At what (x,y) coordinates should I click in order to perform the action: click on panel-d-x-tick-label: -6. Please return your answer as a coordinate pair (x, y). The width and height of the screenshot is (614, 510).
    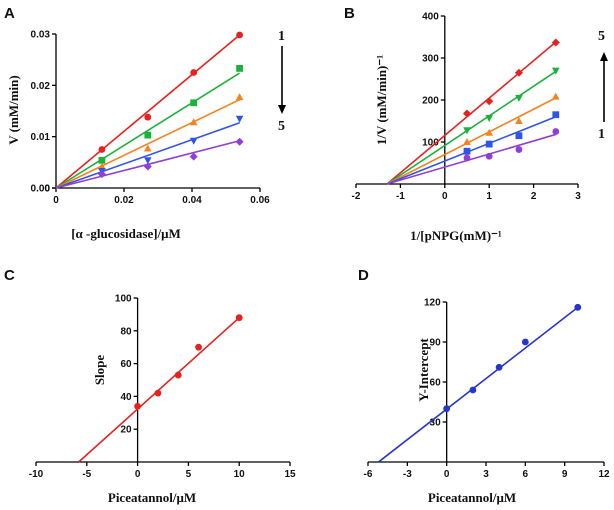
    Looking at the image, I should click on (368, 474).